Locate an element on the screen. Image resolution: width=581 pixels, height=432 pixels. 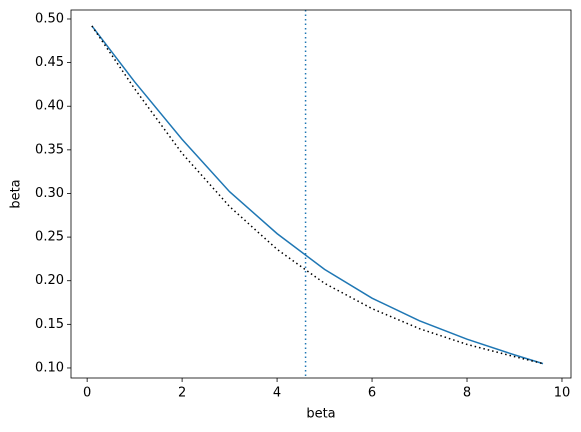
y-tick-label: 0.15 is located at coordinates (49, 324).